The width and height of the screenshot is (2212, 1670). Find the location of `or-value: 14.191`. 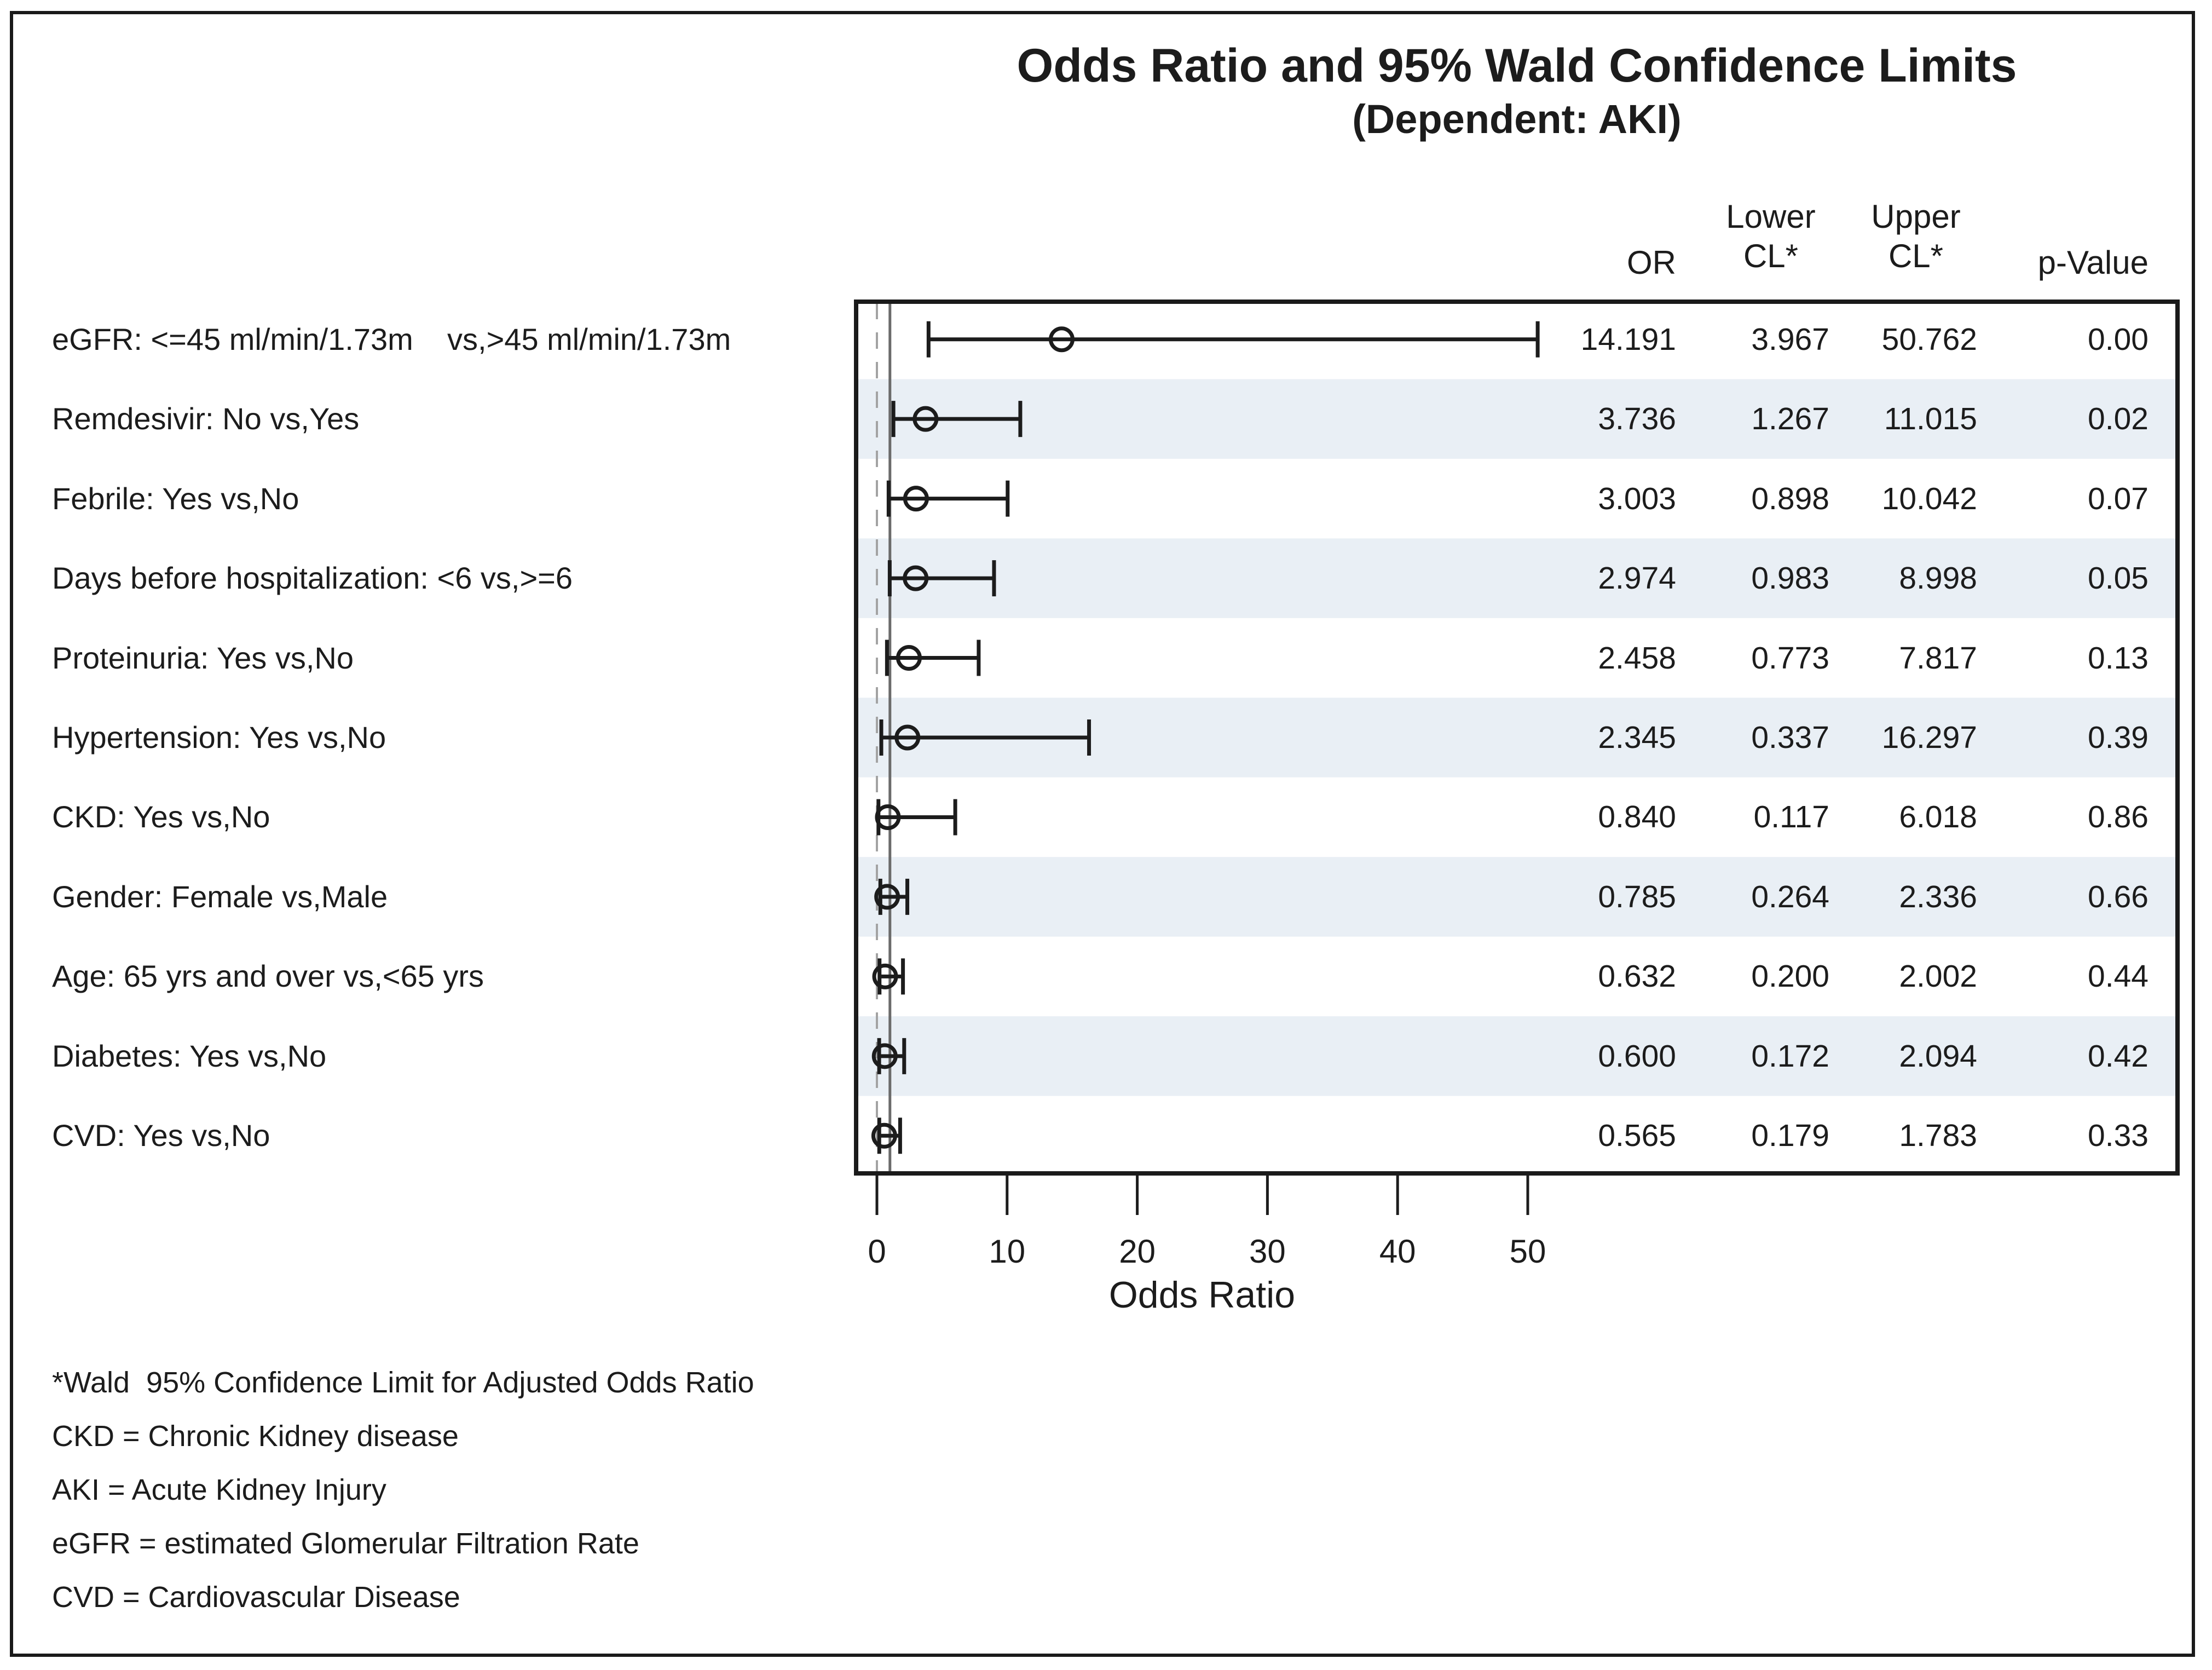

or-value: 14.191 is located at coordinates (1628, 339).